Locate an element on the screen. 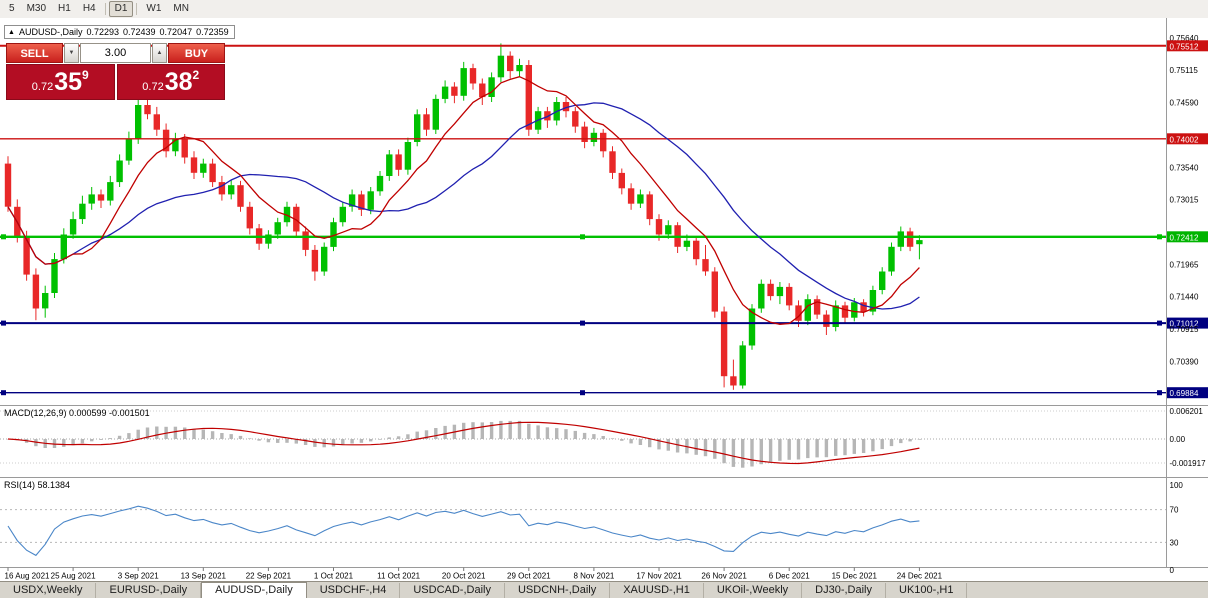 The width and height of the screenshot is (1208, 598). spin-up-icon: ▲ is located at coordinates (159, 53).